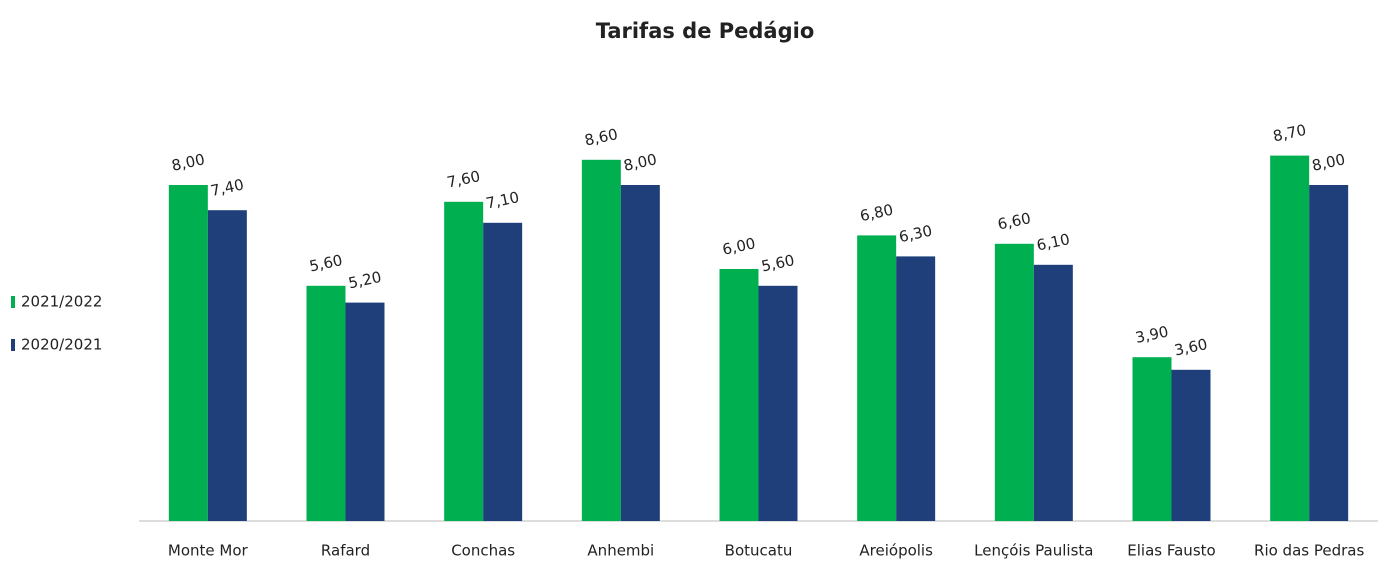 The width and height of the screenshot is (1383, 563). I want to click on x-tick-label: Rio das Pedras, so click(1309, 551).